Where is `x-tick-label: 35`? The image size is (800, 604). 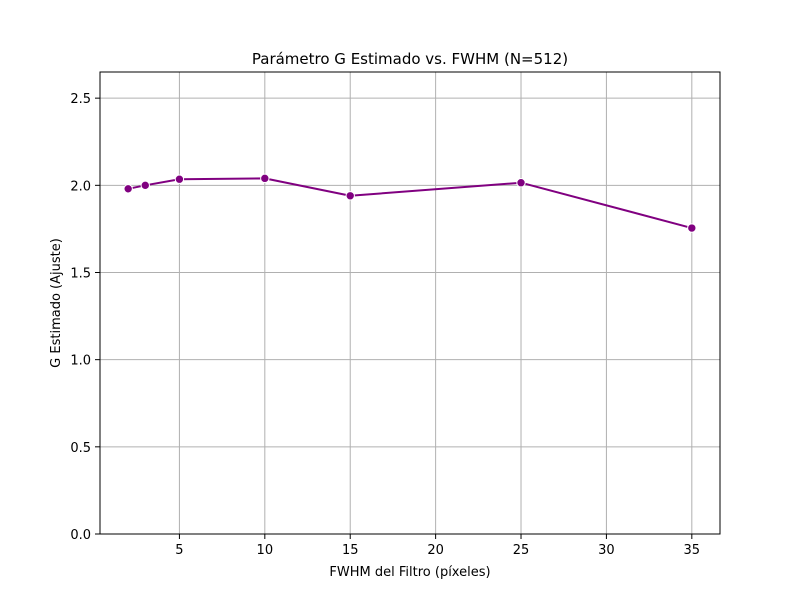
x-tick-label: 35 is located at coordinates (692, 550).